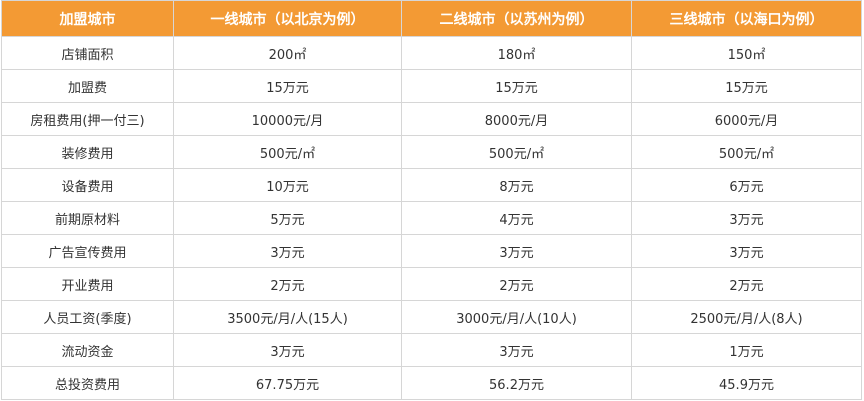 Image resolution: width=864 pixels, height=401 pixels. What do you see at coordinates (516, 218) in the screenshot?
I see `table-cell: 4万元` at bounding box center [516, 218].